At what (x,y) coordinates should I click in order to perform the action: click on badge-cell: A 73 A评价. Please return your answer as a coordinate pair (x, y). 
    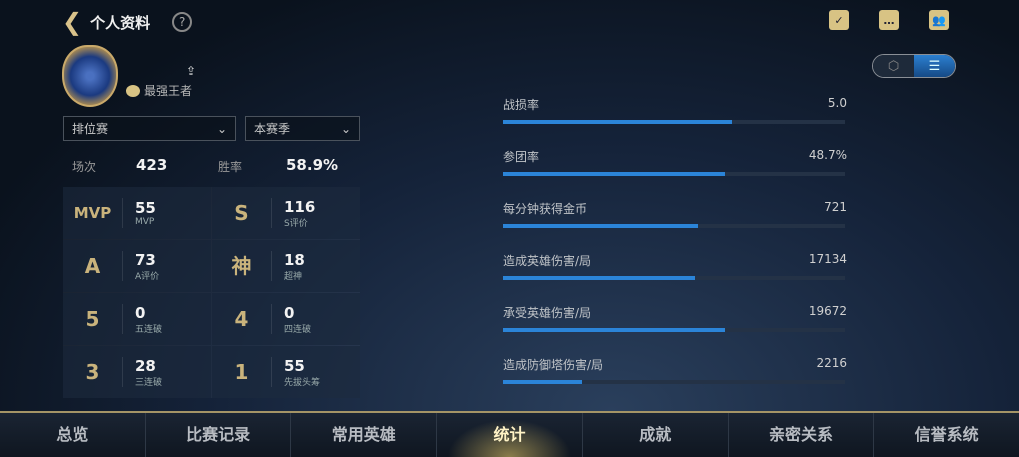
    Looking at the image, I should click on (137, 266).